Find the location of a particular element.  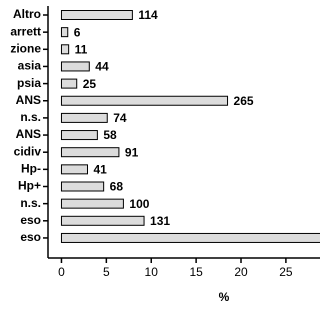

value-label: 114 is located at coordinates (148, 15).